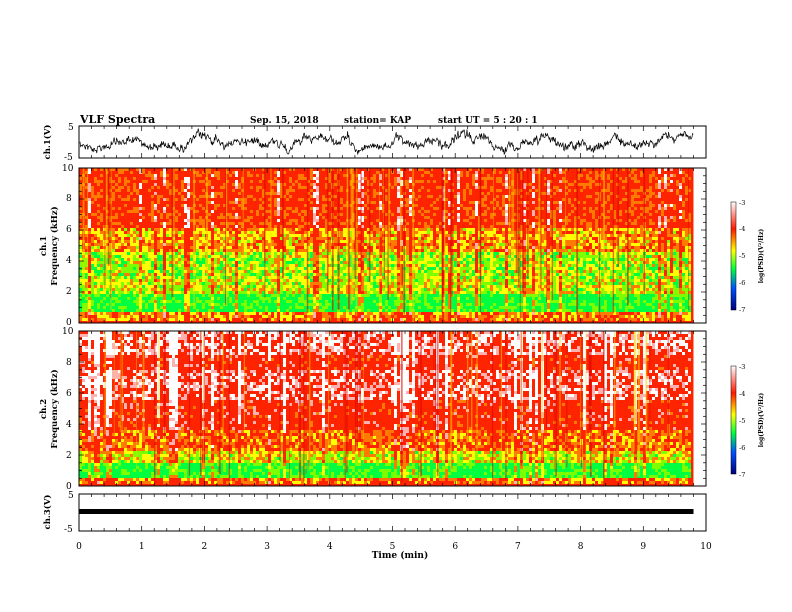  Describe the element at coordinates (742, 283) in the screenshot. I see `ch1-cb-tick-m6: -6` at that location.